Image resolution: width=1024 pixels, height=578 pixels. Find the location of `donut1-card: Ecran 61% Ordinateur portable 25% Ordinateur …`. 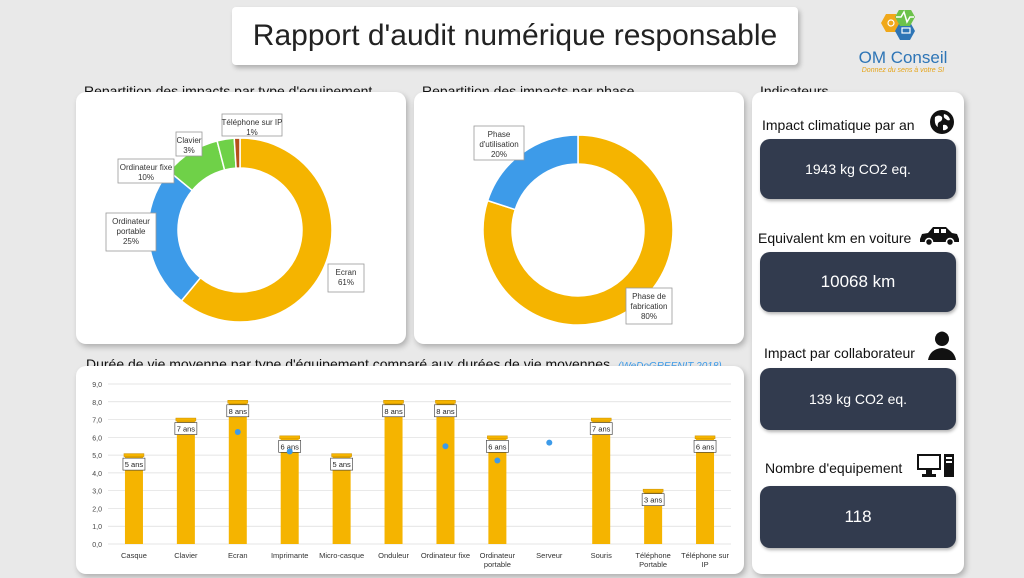

donut1-card: Ecran 61% Ordinateur portable 25% Ordinateur … is located at coordinates (241, 218).